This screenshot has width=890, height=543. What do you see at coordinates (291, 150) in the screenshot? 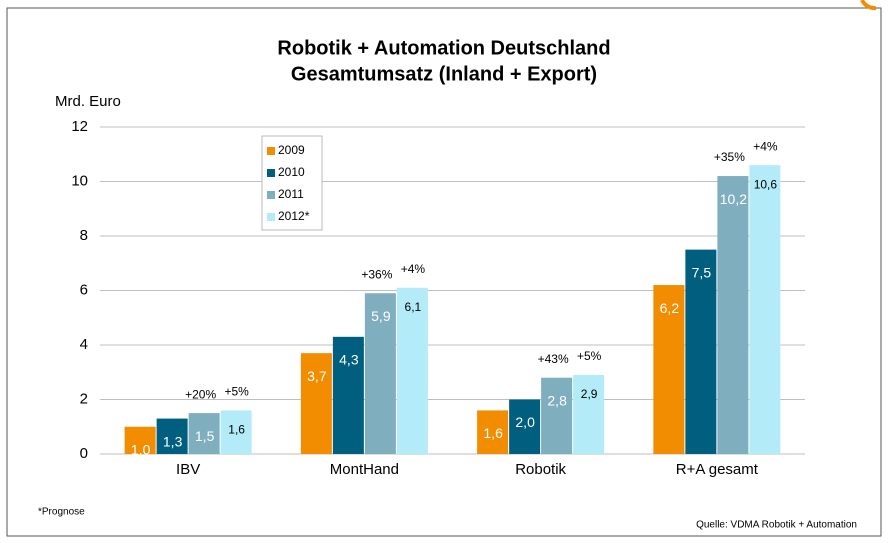
I see `legend-label: 2009` at bounding box center [291, 150].